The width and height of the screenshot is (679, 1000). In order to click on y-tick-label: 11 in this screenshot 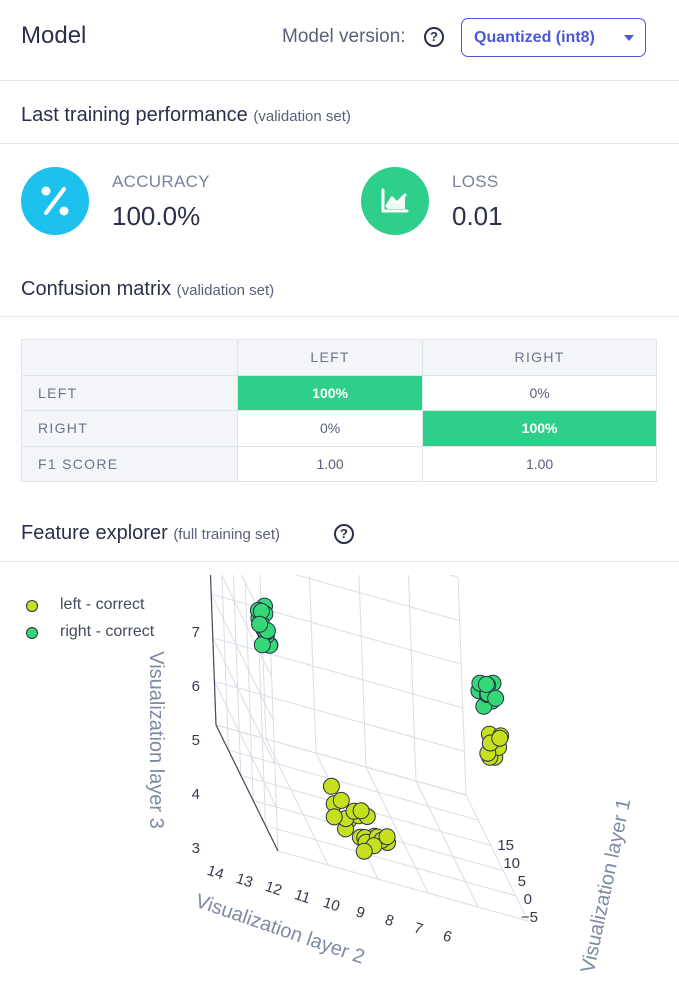, I will do `click(302, 896)`.